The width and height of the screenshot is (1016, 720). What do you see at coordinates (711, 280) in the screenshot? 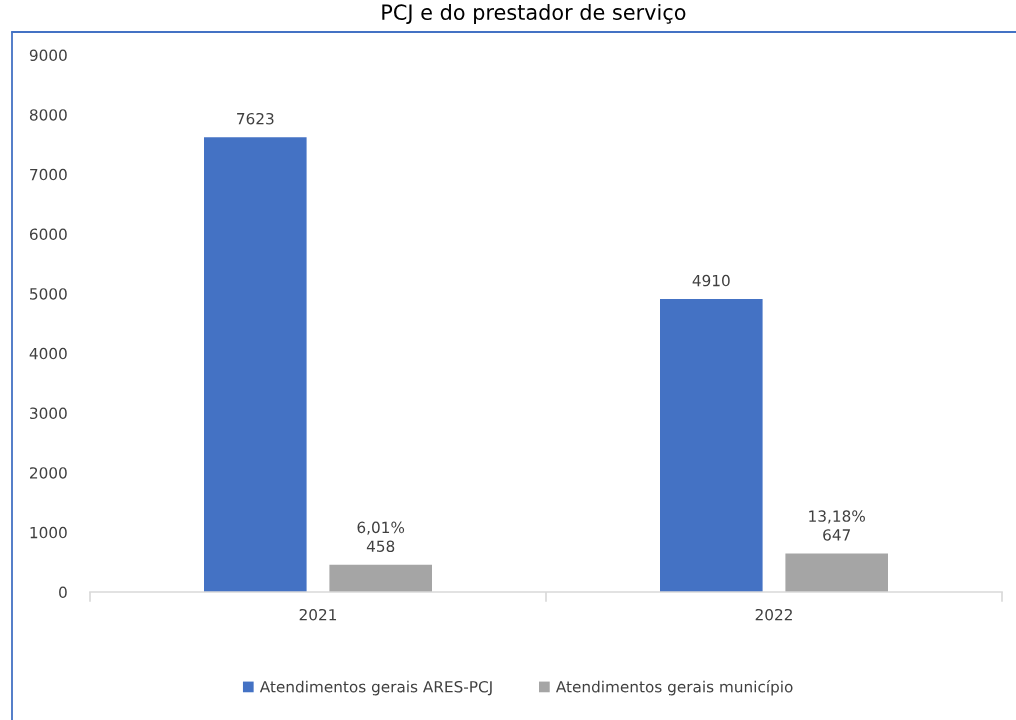
I see `data-label: 4910` at bounding box center [711, 280].